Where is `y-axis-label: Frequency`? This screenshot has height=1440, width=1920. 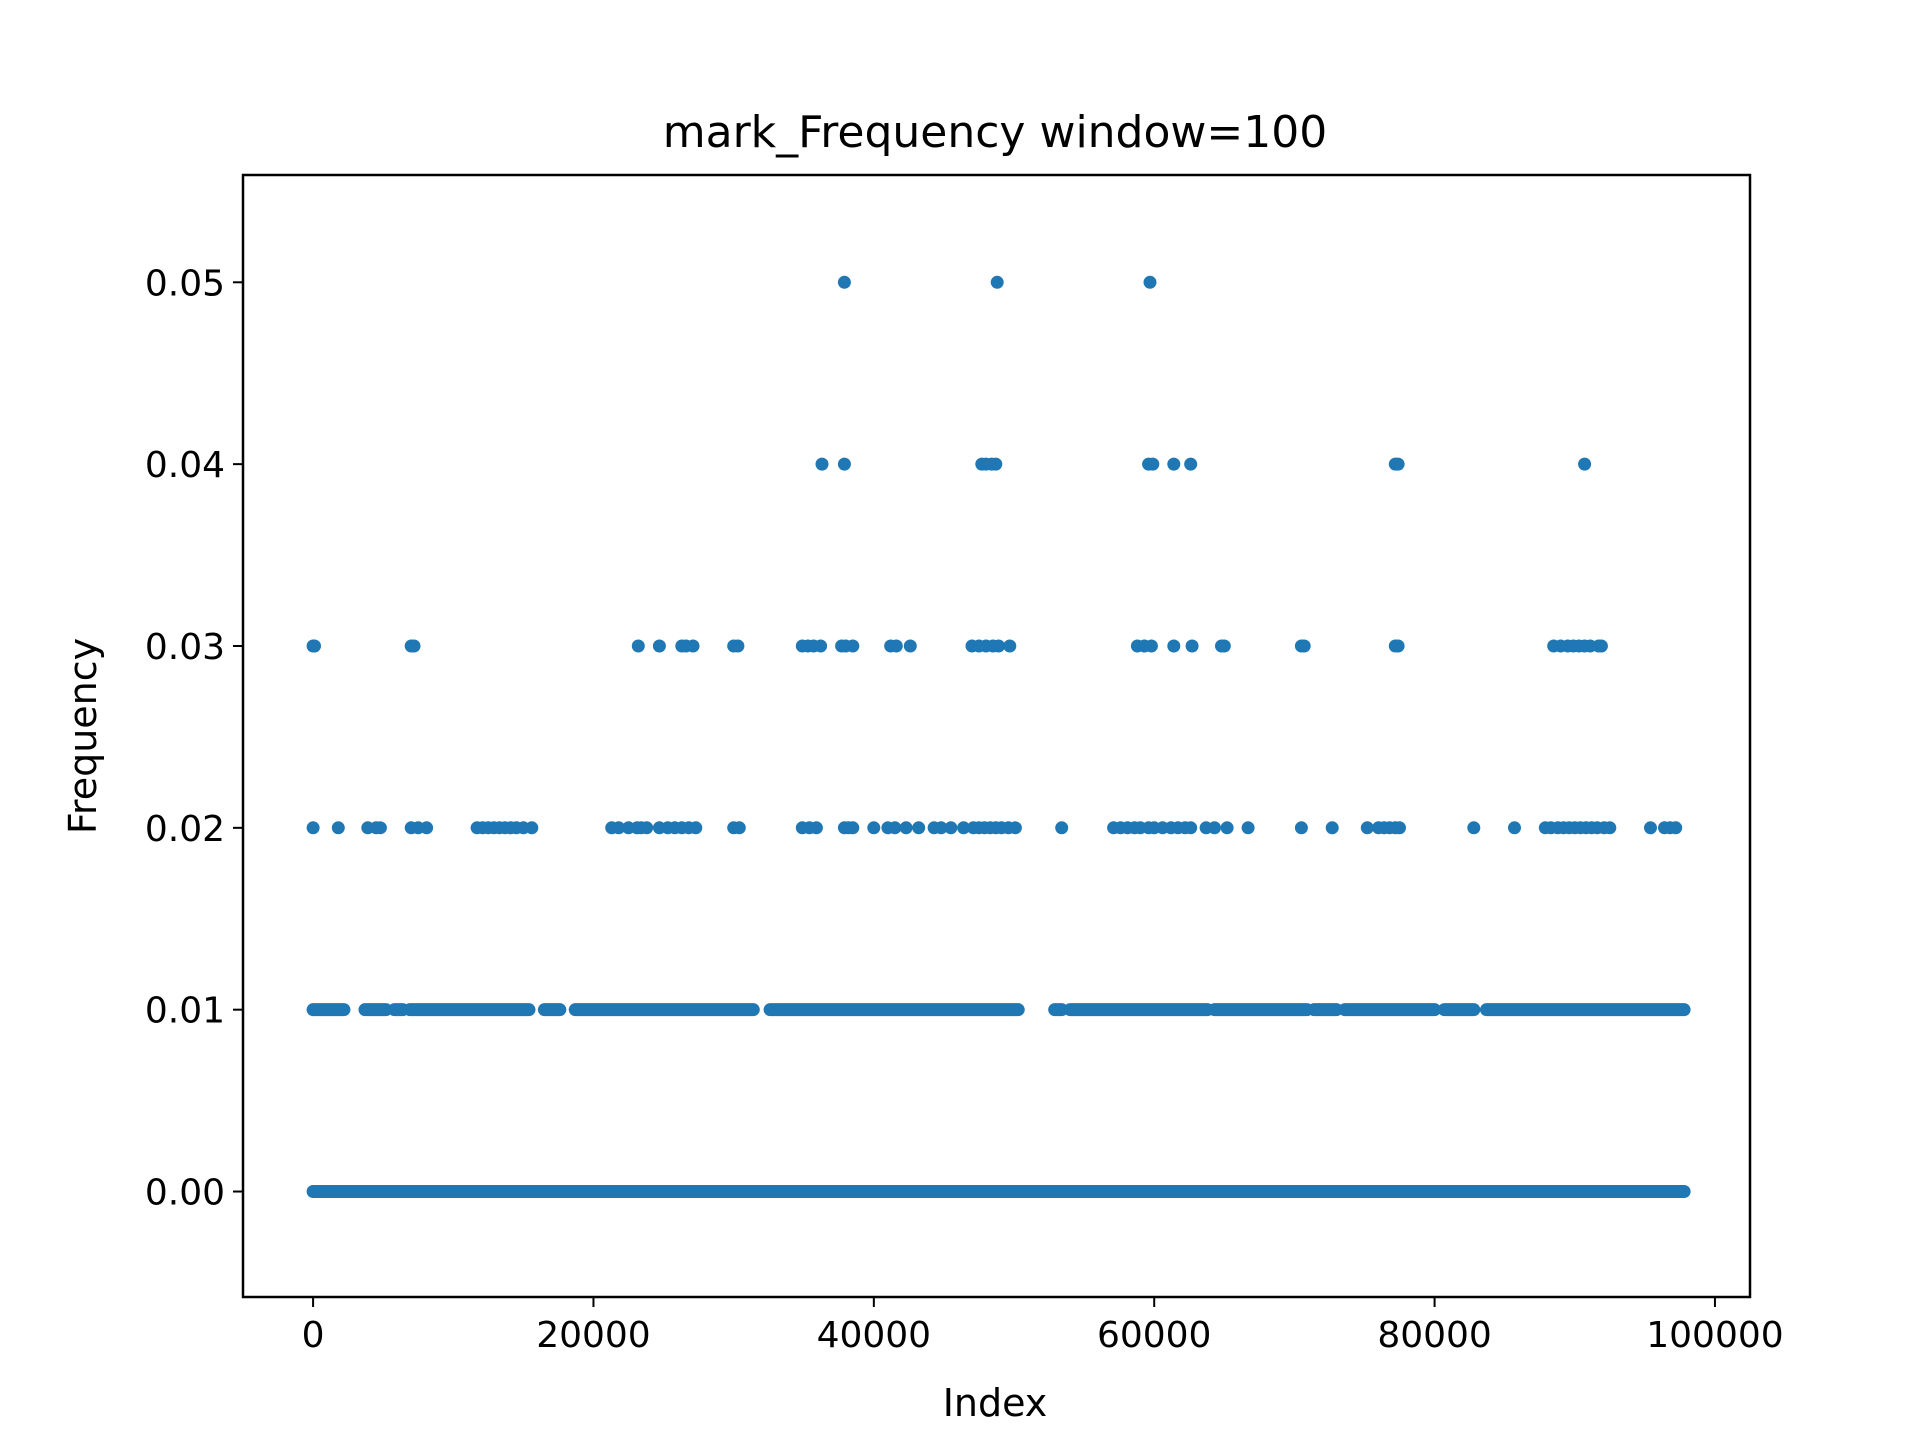
y-axis-label: Frequency is located at coordinates (83, 736).